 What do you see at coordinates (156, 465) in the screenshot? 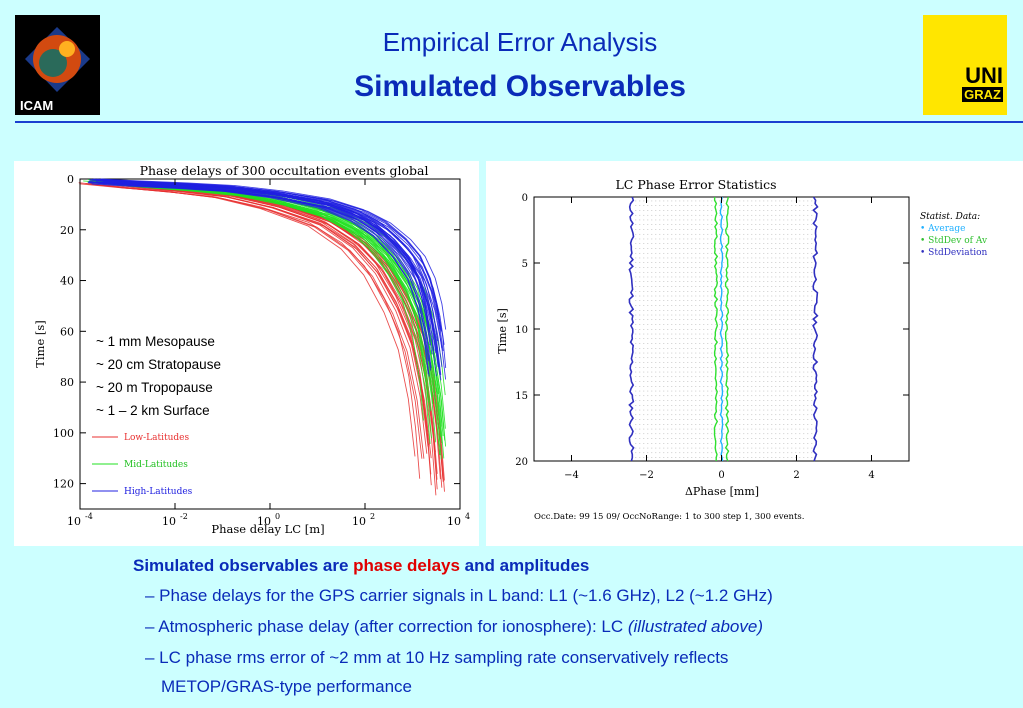
I see `legend-mid: Mid-Latitudes` at bounding box center [156, 465].